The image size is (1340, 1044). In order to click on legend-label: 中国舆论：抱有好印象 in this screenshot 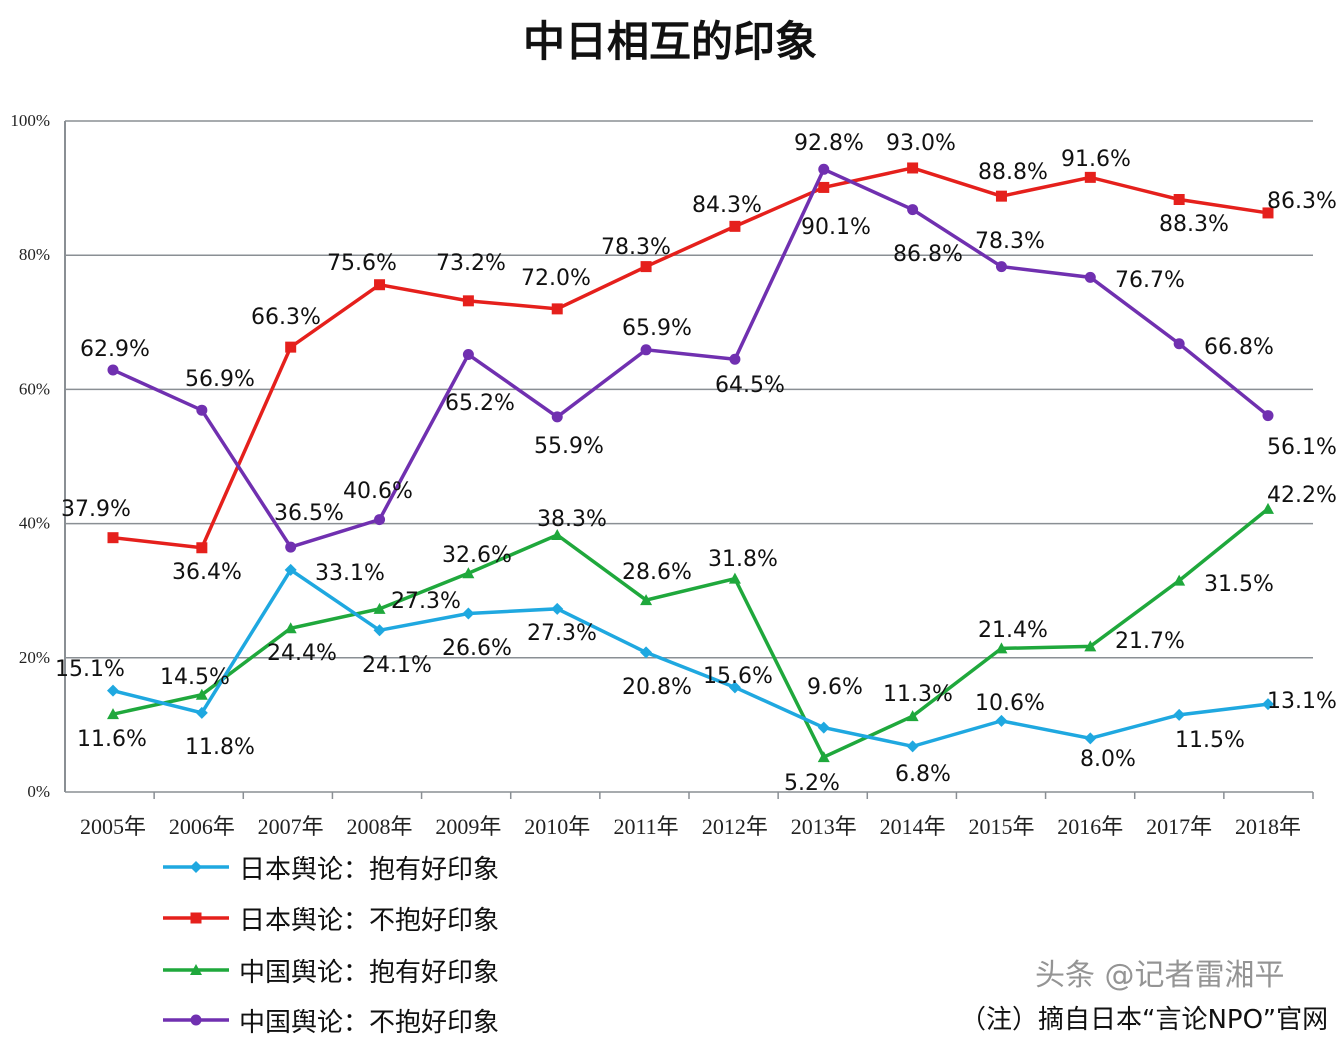, I will do `click(369, 972)`.